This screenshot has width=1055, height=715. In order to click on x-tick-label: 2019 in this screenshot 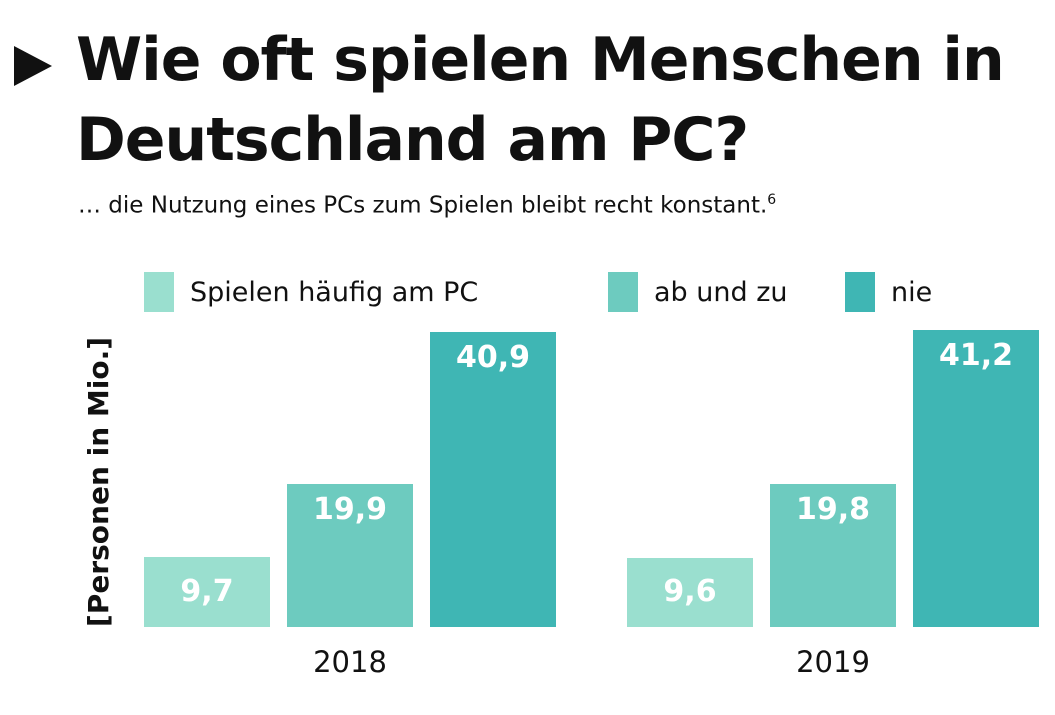, I will do `click(833, 662)`.